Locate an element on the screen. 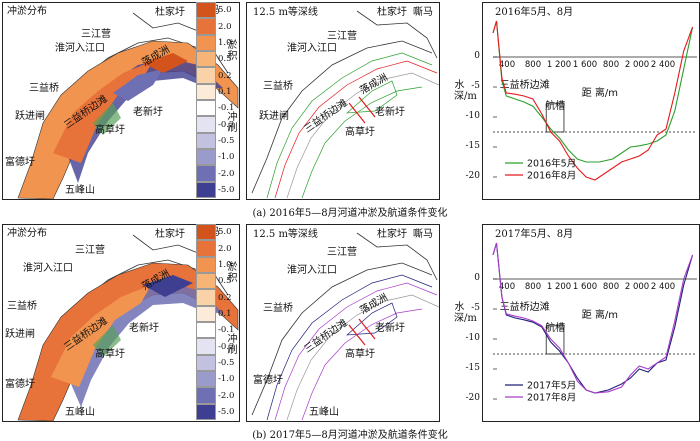 The width and height of the screenshot is (700, 441). label-gaocaoyu: 高草圩 is located at coordinates (110, 130).